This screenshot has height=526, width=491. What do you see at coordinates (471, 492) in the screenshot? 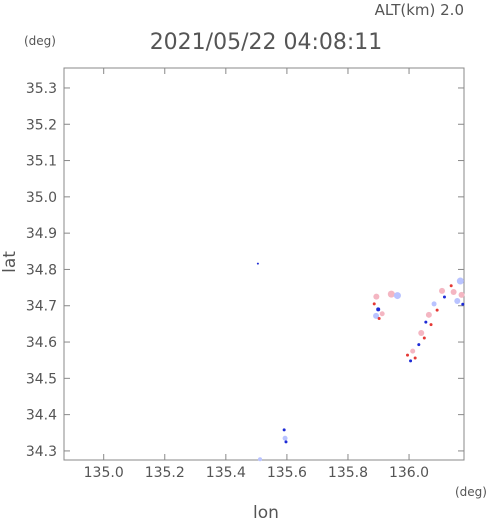
I see `x-unit-label: (deg)` at bounding box center [471, 492].